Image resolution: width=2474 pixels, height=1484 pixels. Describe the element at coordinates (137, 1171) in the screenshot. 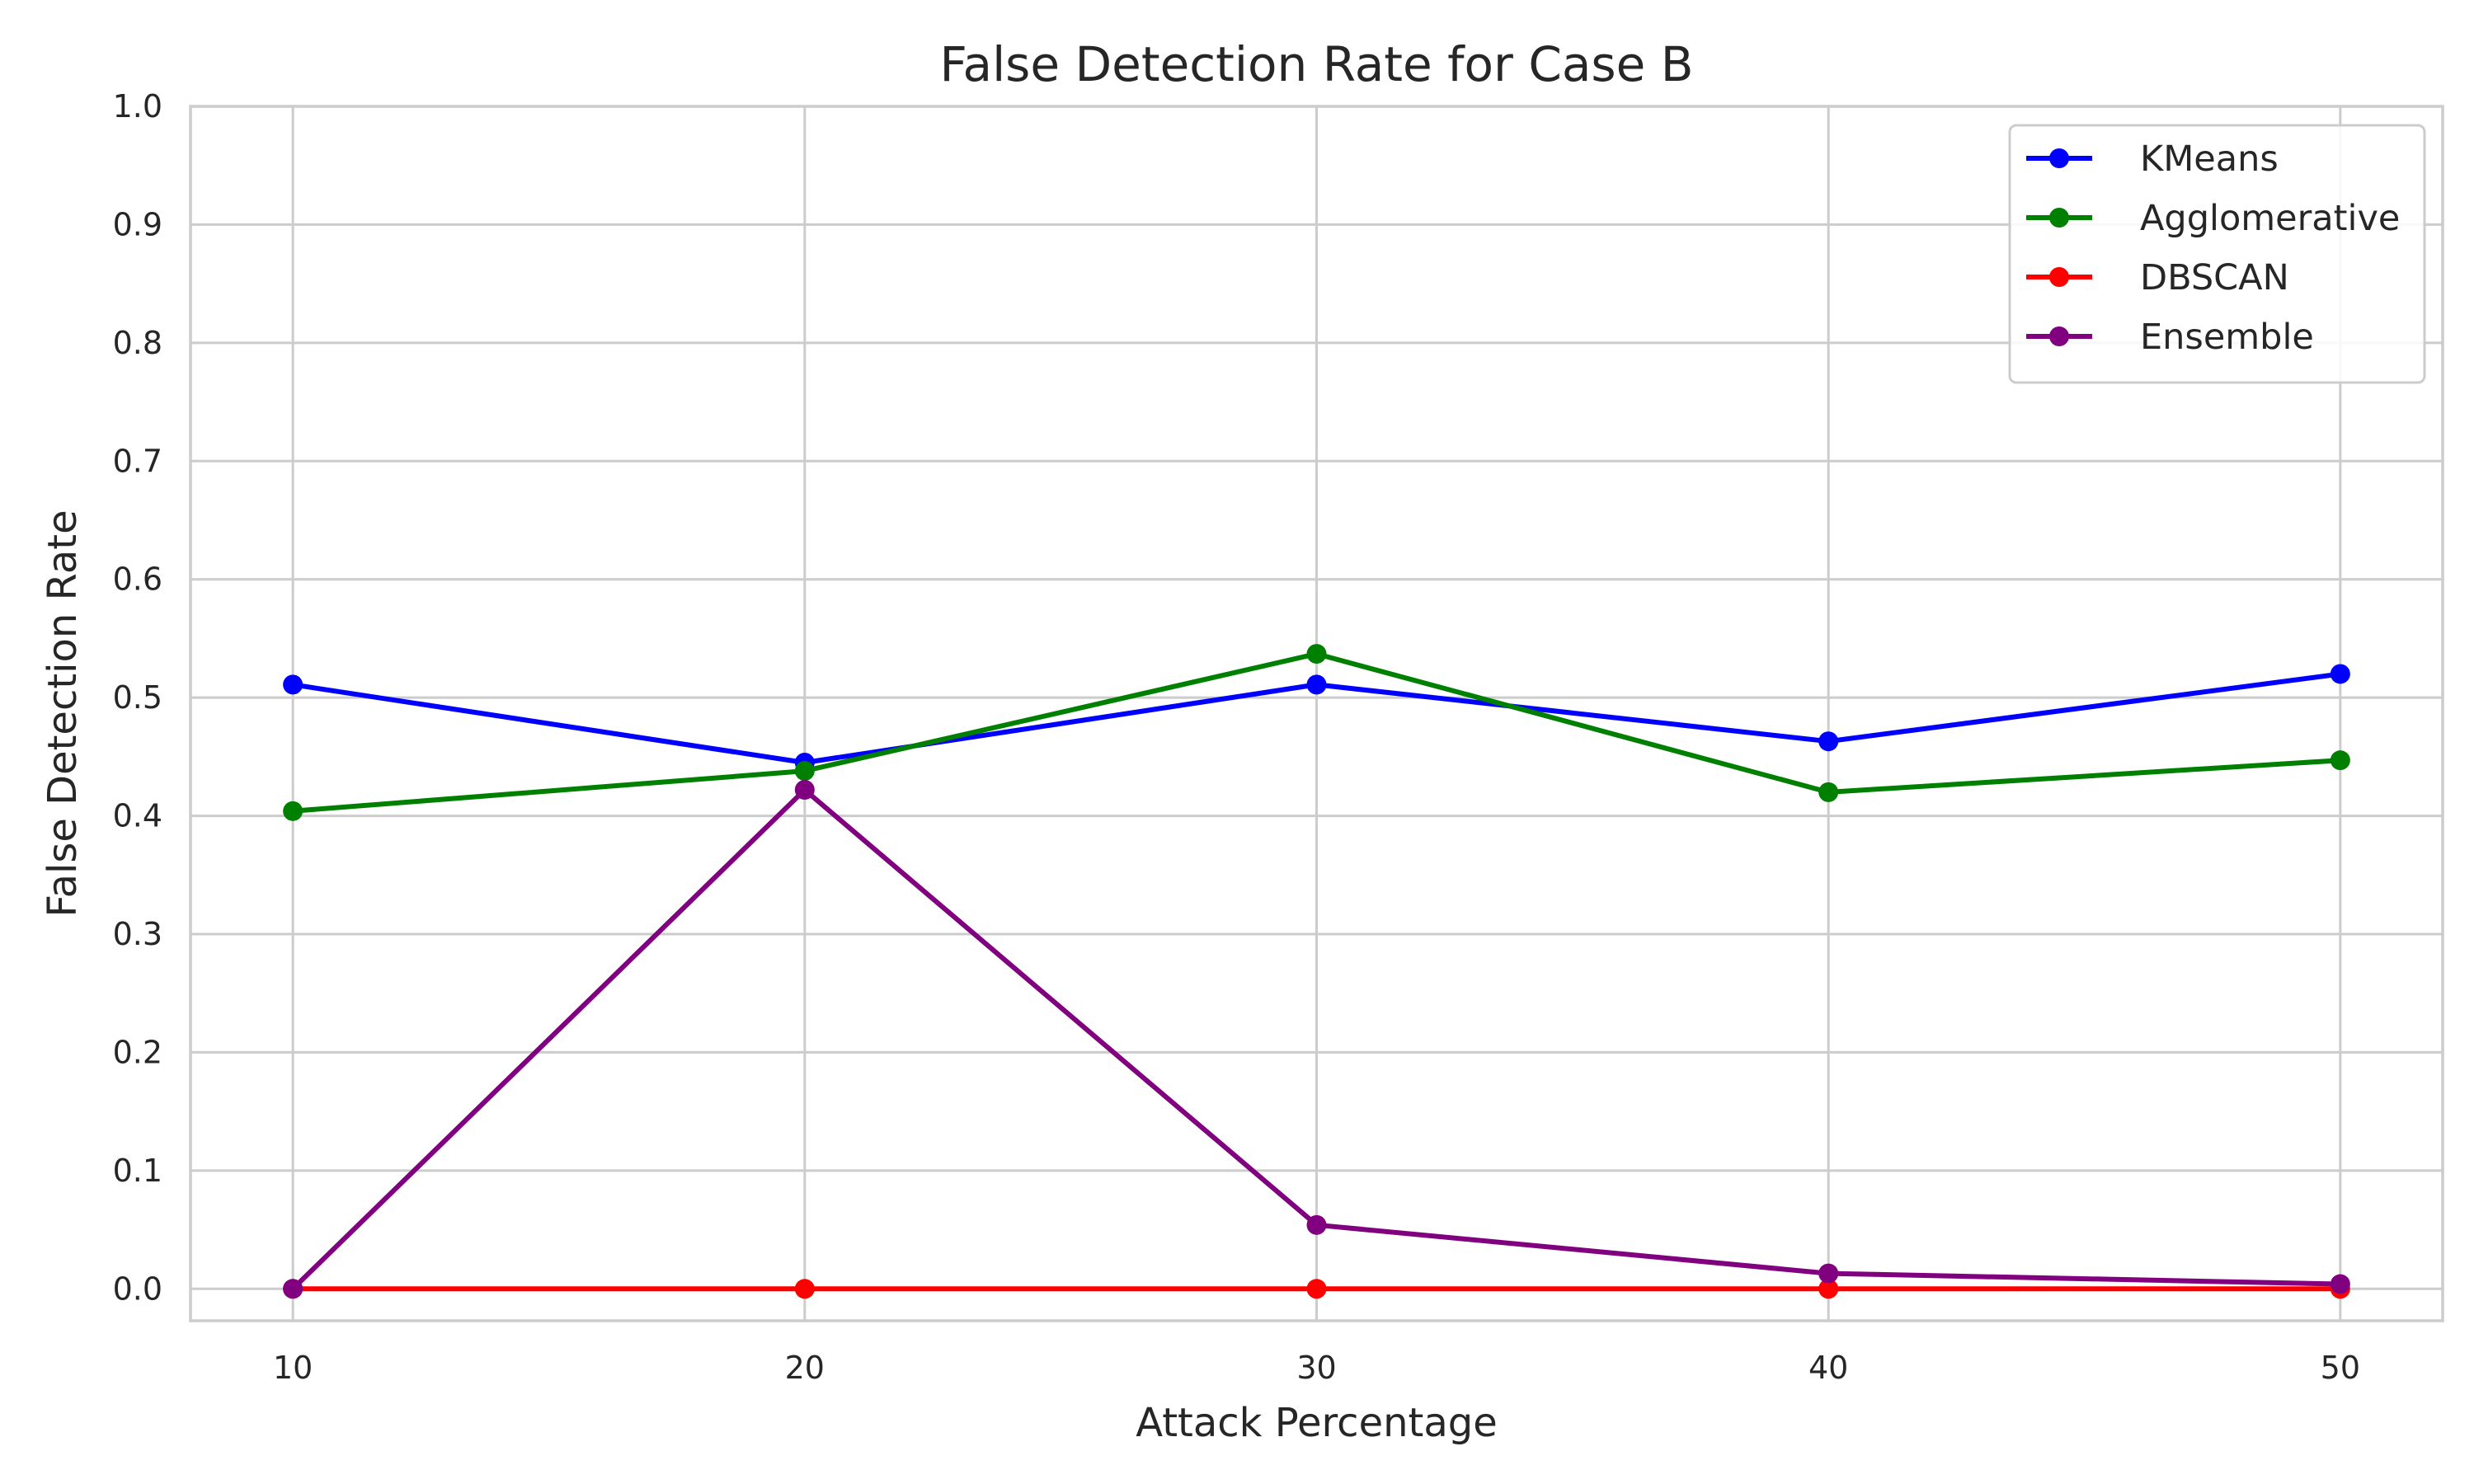

I see `y-tick-label: 0.1` at that location.